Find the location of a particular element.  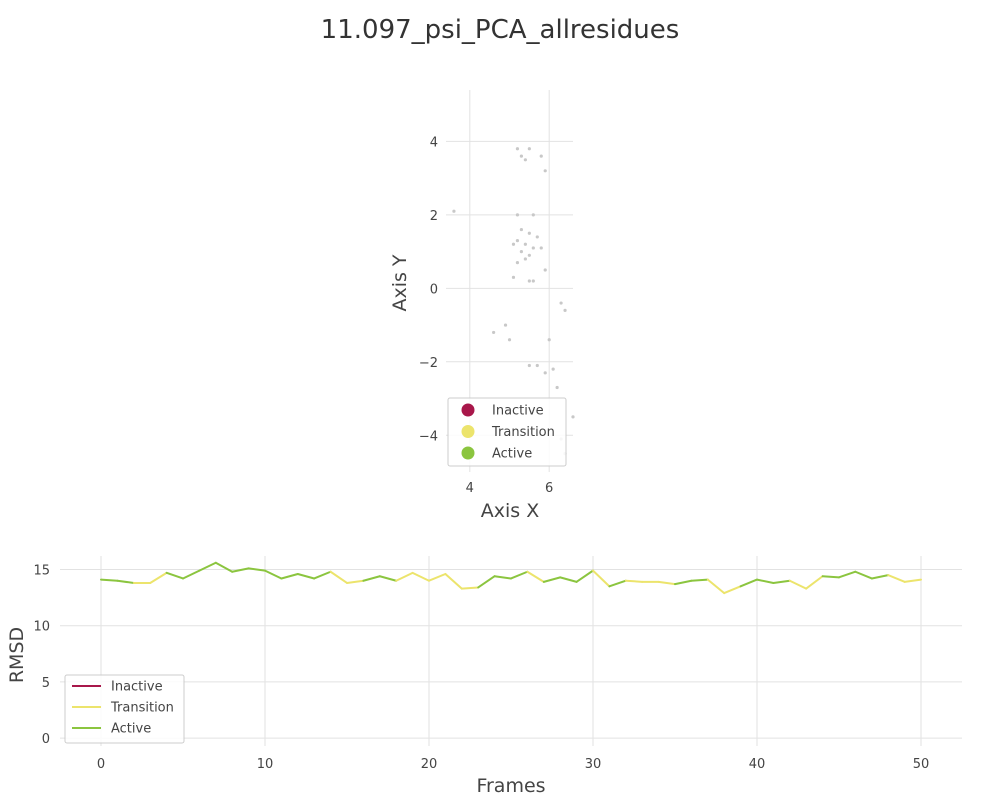

rmsd-series is located at coordinates (511, 578).